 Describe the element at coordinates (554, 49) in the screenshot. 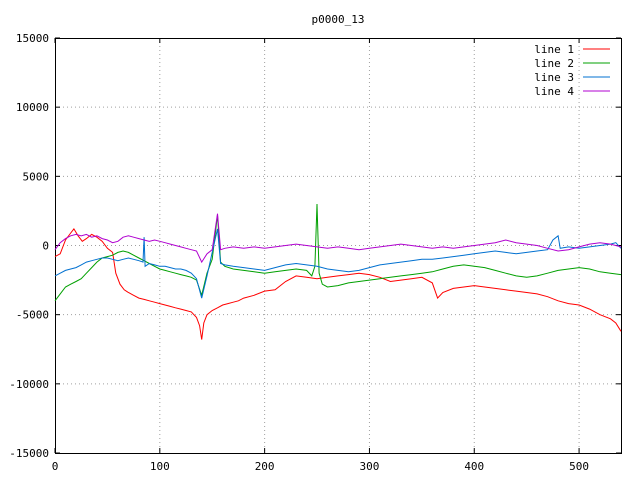

I see `legend-label-1: line 1` at that location.